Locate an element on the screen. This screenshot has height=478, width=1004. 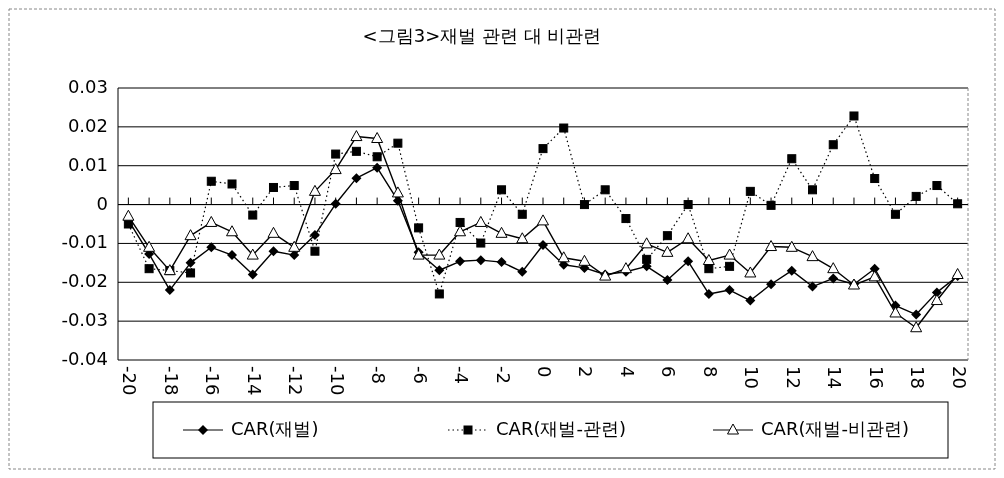
x-tick-label: 20 is located at coordinates (959, 377).